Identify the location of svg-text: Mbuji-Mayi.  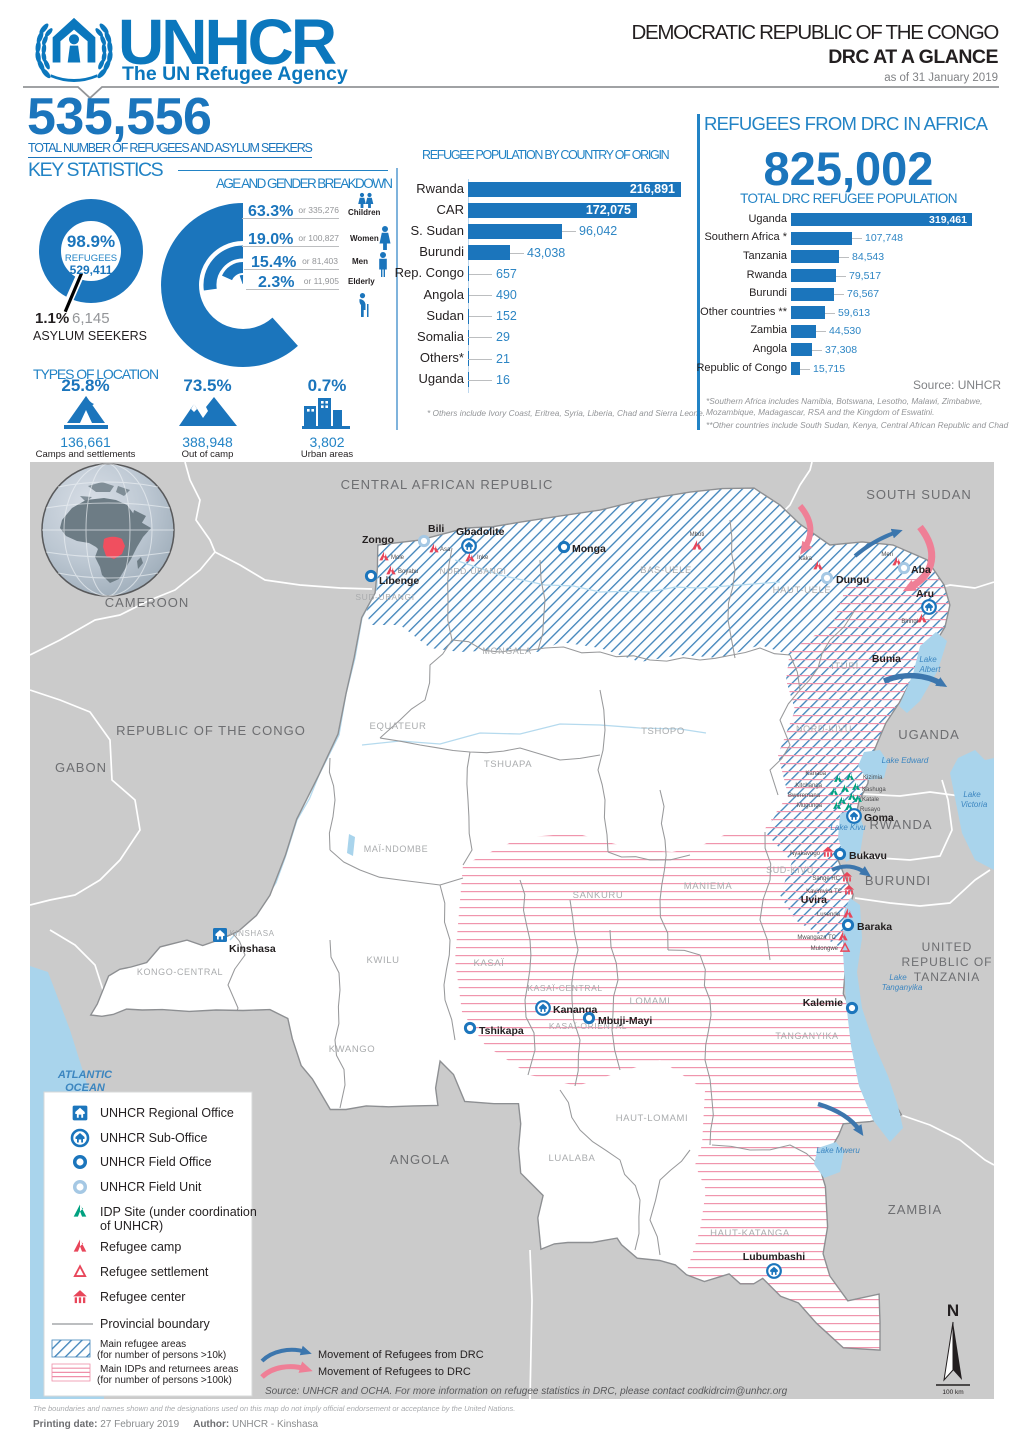
(625, 1021).